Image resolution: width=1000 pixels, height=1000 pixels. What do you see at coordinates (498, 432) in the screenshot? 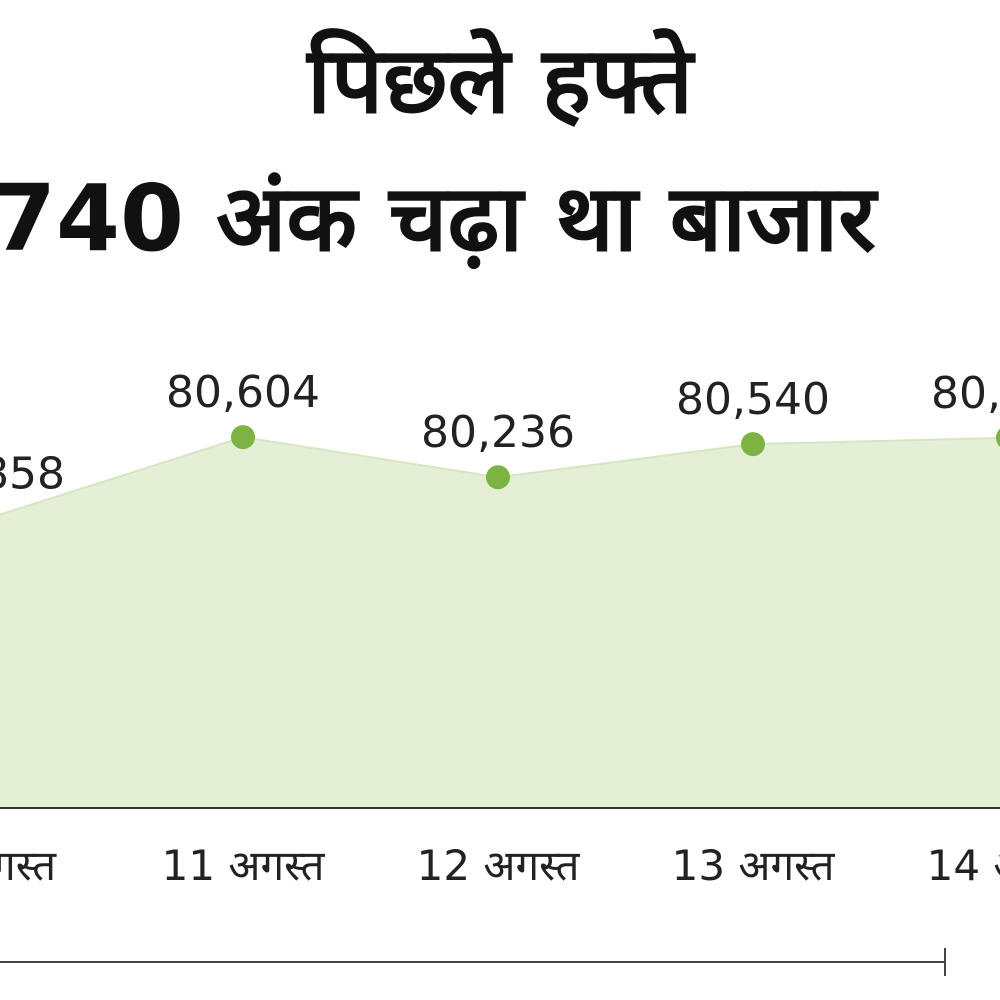
I see `value-label: 80,236` at bounding box center [498, 432].